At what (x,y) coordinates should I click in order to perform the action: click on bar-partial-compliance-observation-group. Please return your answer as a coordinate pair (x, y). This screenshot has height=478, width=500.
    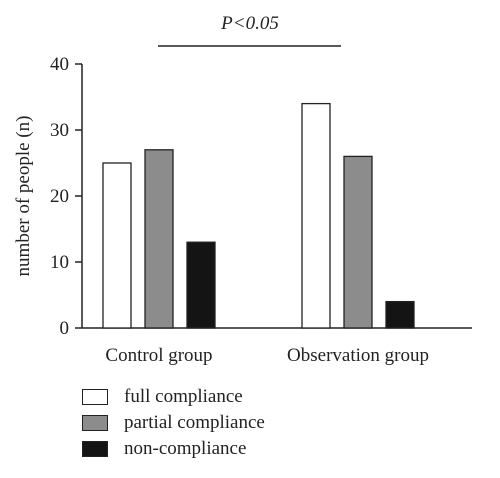
    Looking at the image, I should click on (358, 242).